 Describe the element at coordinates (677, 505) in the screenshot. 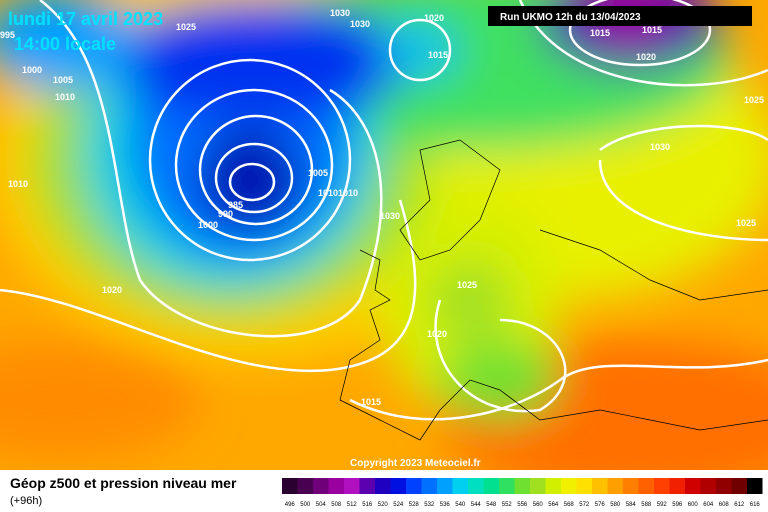

I see `scale-label: 596` at that location.